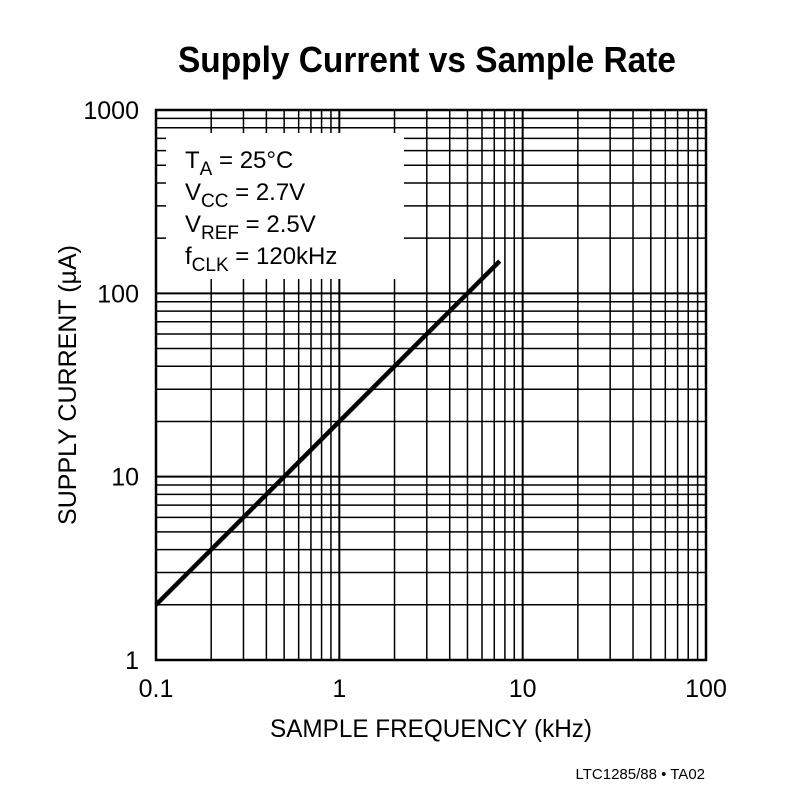 This screenshot has width=810, height=810. Describe the element at coordinates (206, 169) in the screenshot. I see `condition-subscript: A` at that location.